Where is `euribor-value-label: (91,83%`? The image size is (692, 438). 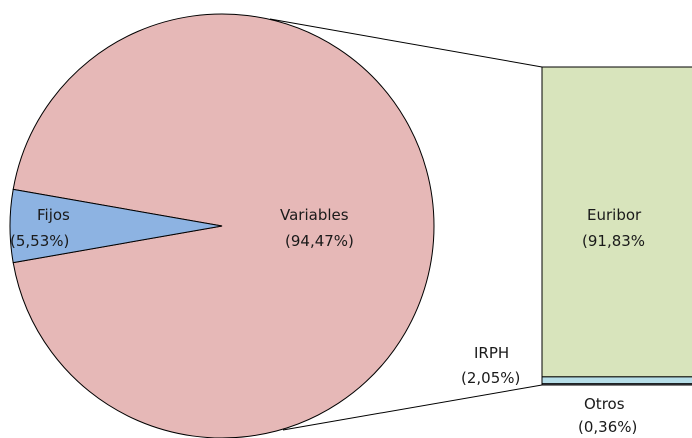 euribor-value-label: (91,83% is located at coordinates (613, 241).